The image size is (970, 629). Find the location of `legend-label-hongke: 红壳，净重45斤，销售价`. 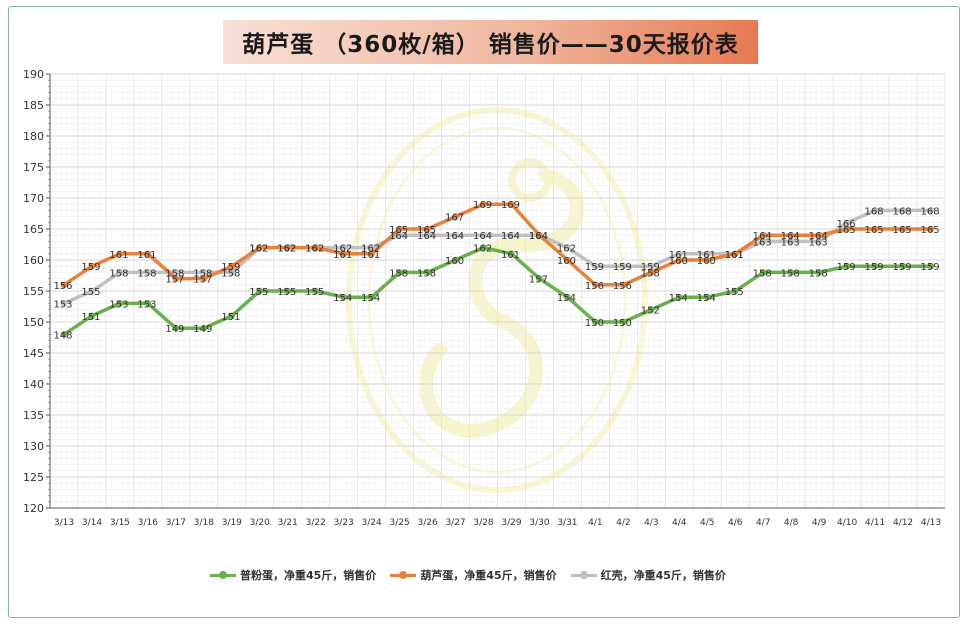

legend-label-hongke: 红壳，净重45斤，销售价 is located at coordinates (663, 575).